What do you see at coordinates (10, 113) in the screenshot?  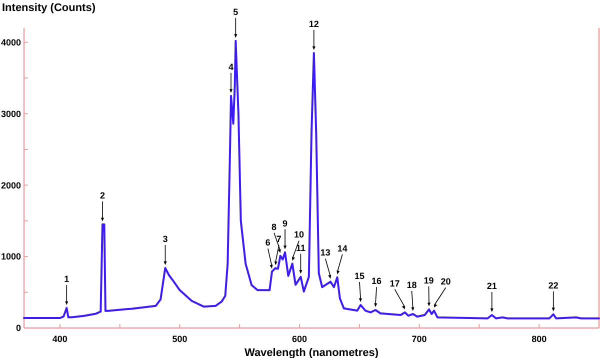 I see `y-tick-label: 3000` at bounding box center [10, 113].